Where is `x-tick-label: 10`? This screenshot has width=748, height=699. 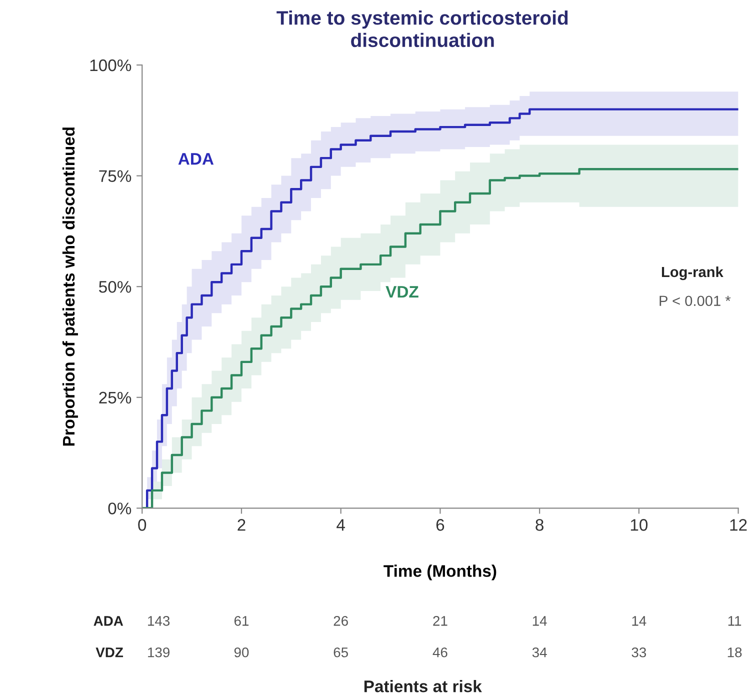
x-tick-label: 10 is located at coordinates (639, 525).